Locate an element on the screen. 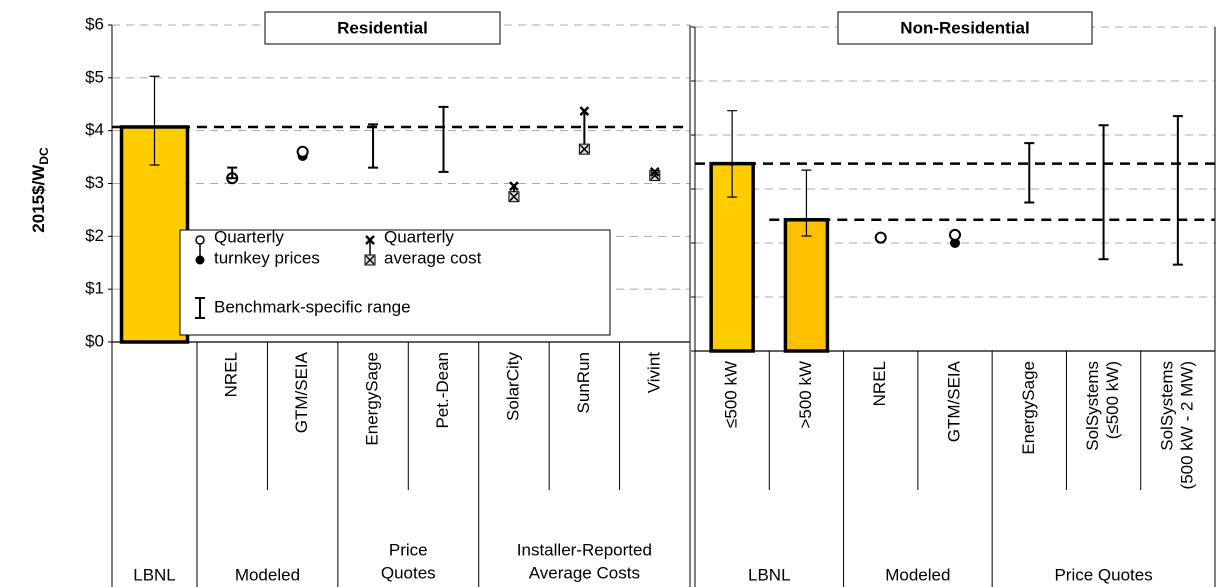 The image size is (1219, 587). category-label: Pet.-Dean is located at coordinates (442, 390).